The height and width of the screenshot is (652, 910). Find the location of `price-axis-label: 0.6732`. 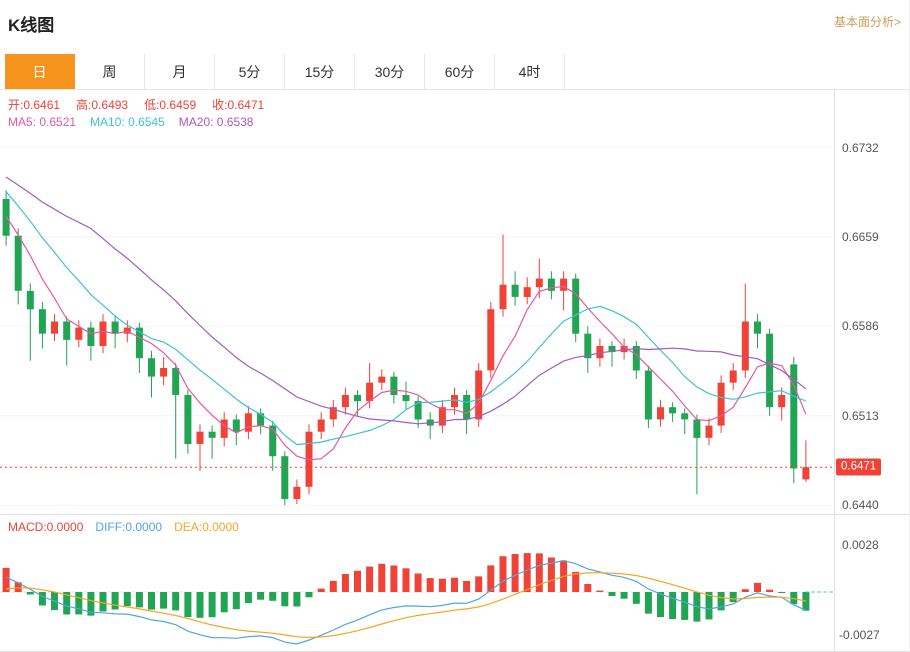

price-axis-label: 0.6732 is located at coordinates (860, 147).